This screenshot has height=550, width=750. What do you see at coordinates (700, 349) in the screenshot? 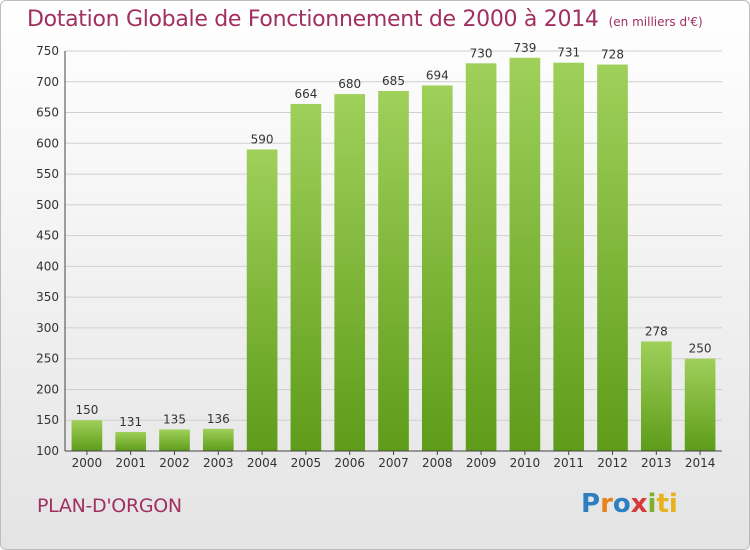
I see `bar-value-label: 250` at bounding box center [700, 349].